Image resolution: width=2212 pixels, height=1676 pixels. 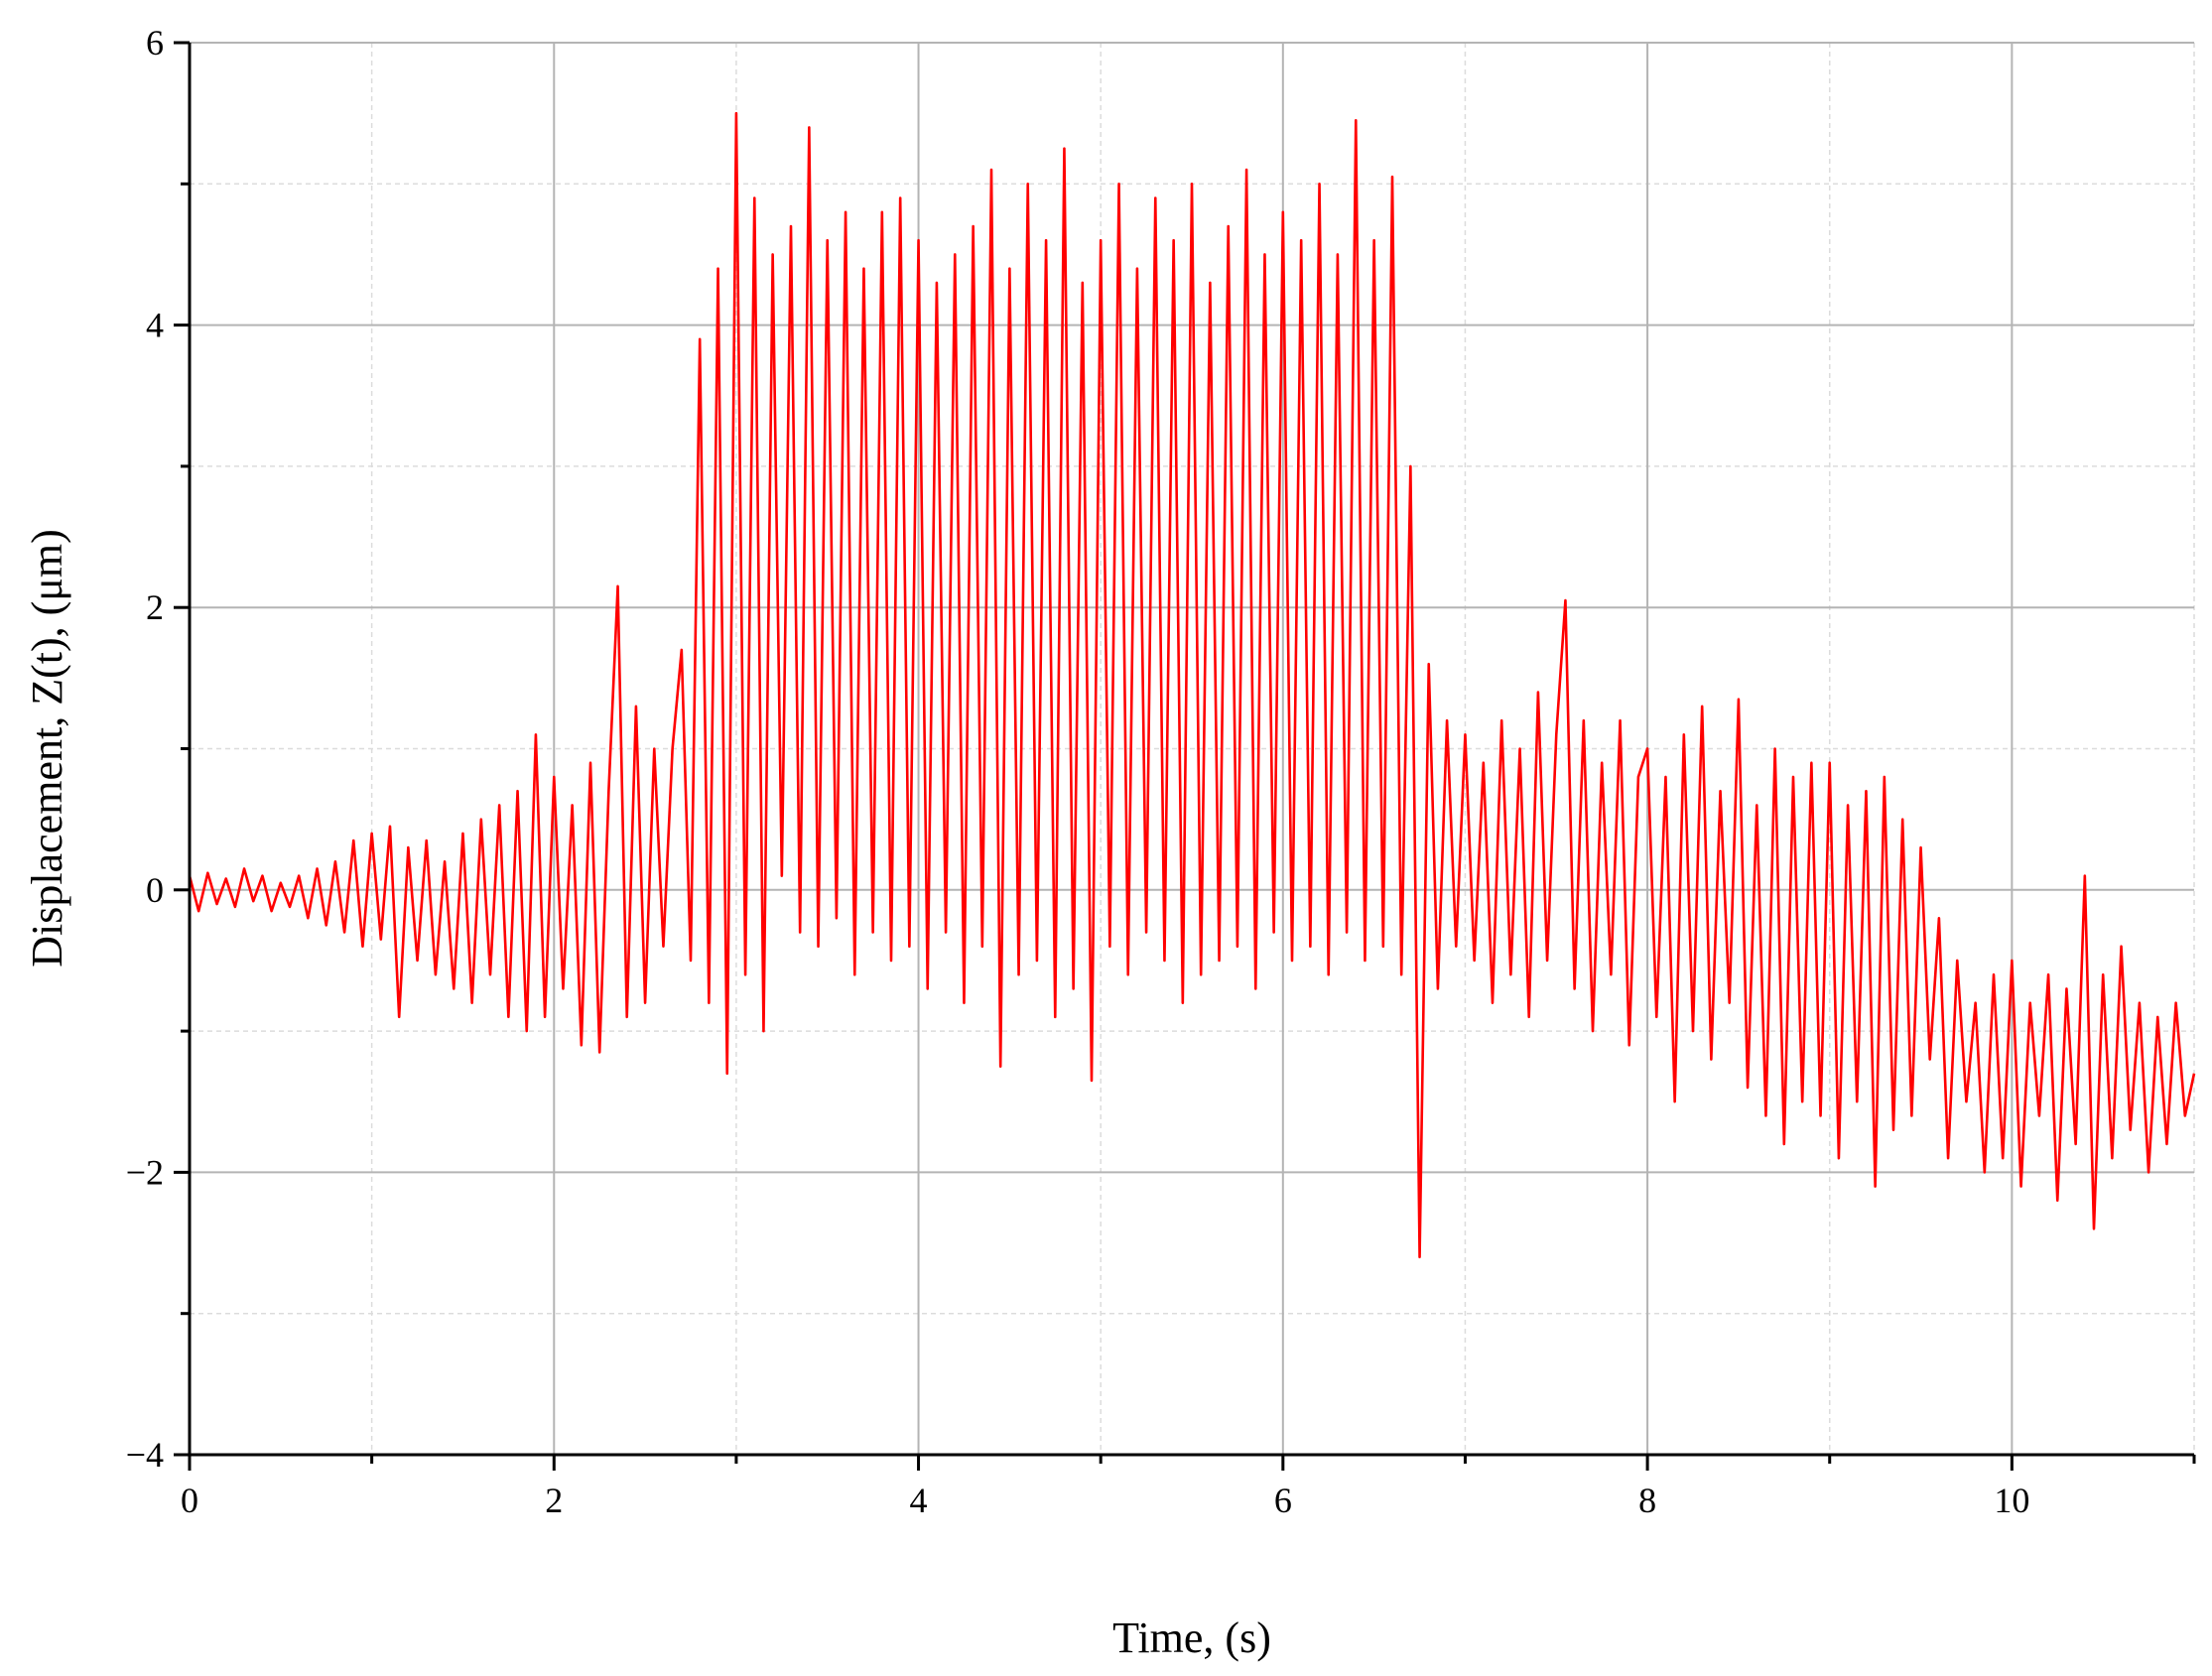 I want to click on x-tick-label: 8, so click(x=1647, y=1500).